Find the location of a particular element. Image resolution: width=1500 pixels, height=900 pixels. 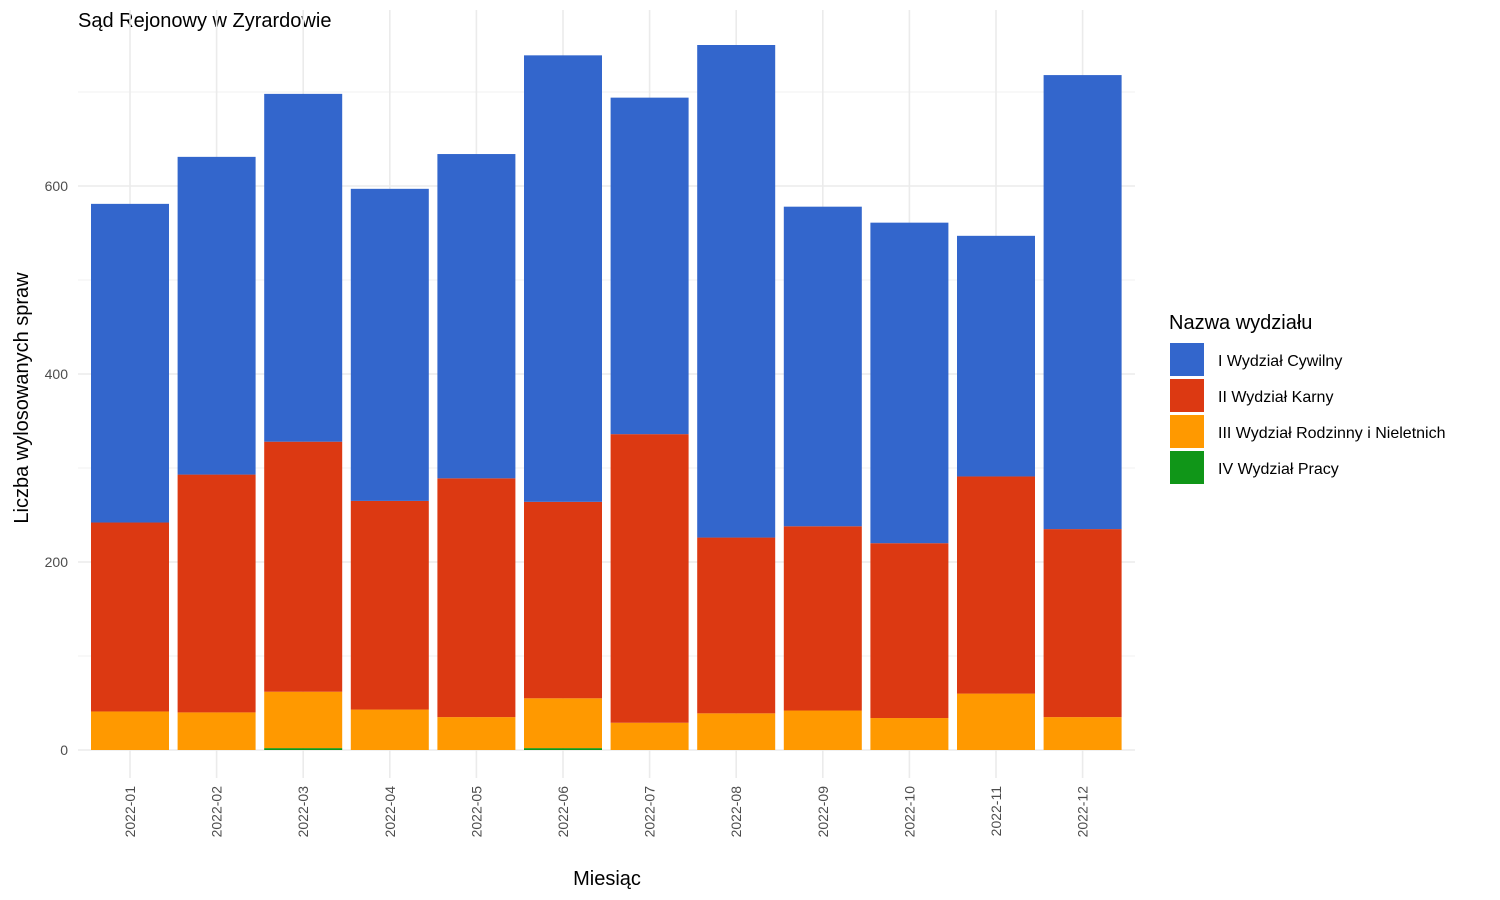

y-tick-label: 400 is located at coordinates (57, 374).